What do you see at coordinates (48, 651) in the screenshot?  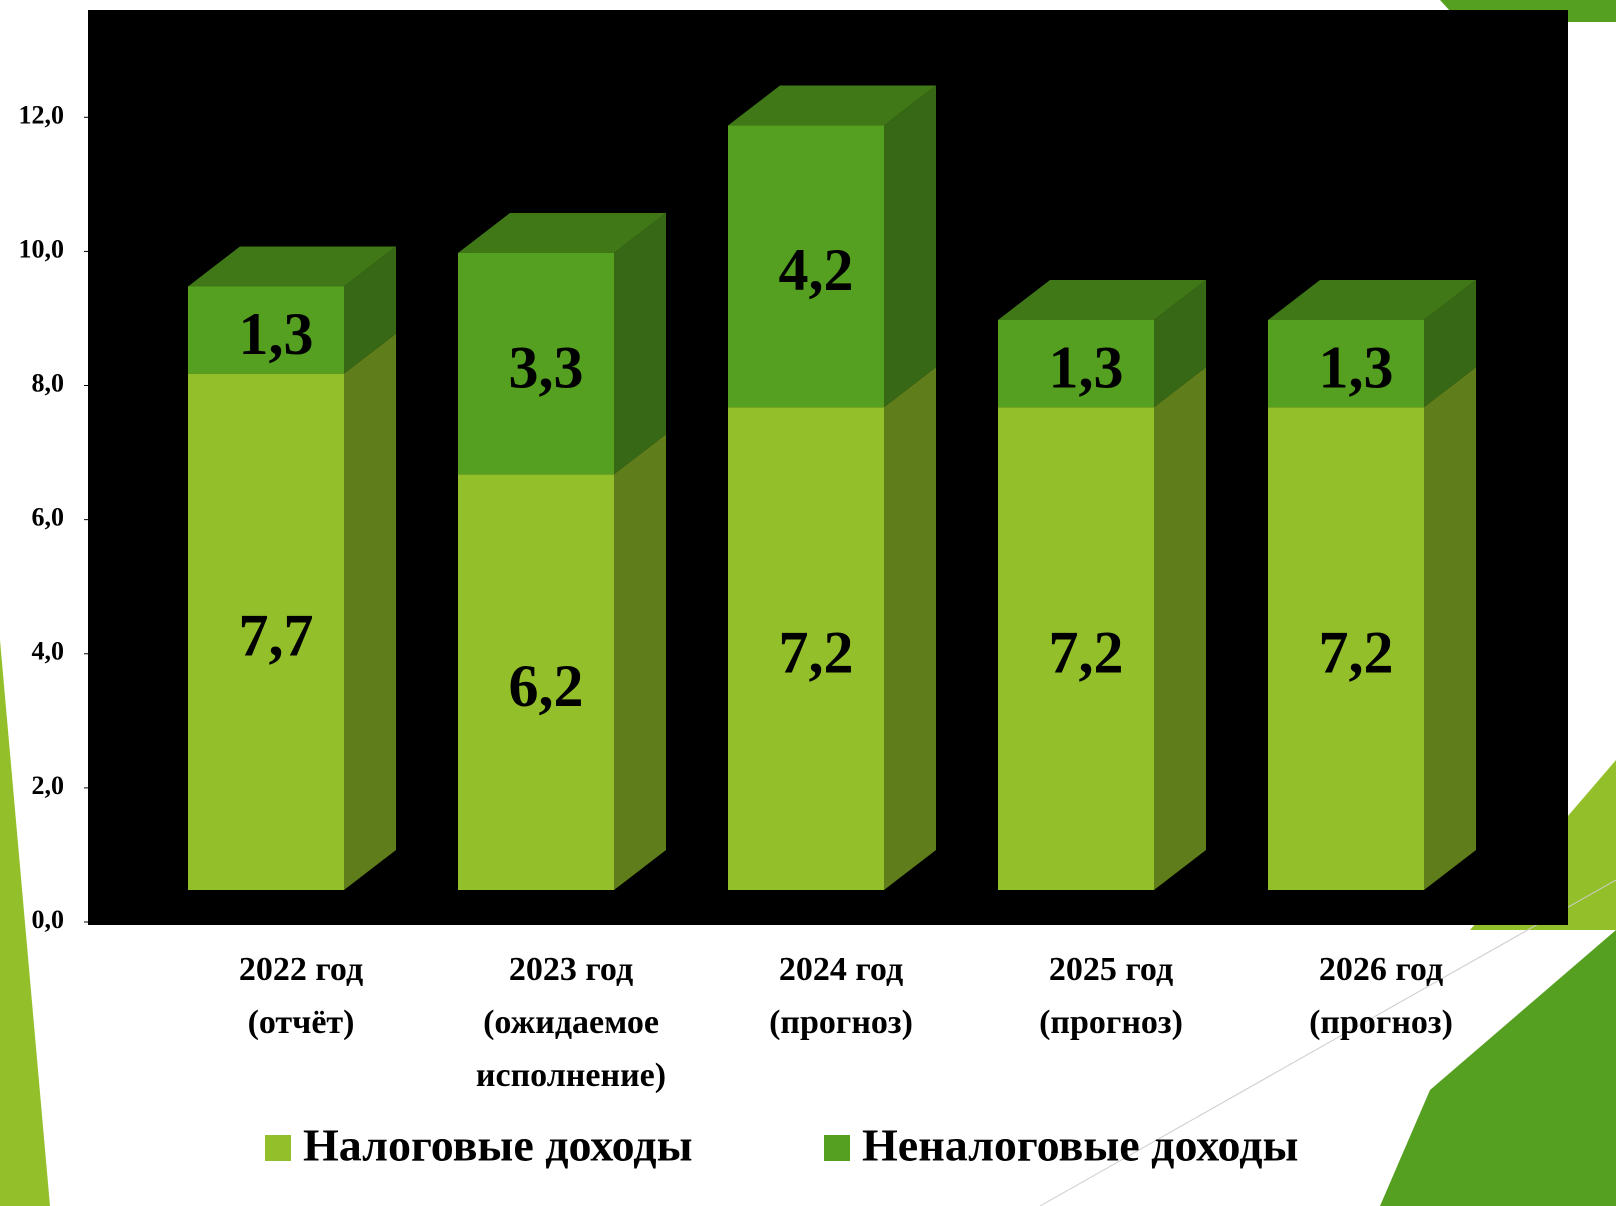 I see `y-tick-label: 4,0` at bounding box center [48, 651].